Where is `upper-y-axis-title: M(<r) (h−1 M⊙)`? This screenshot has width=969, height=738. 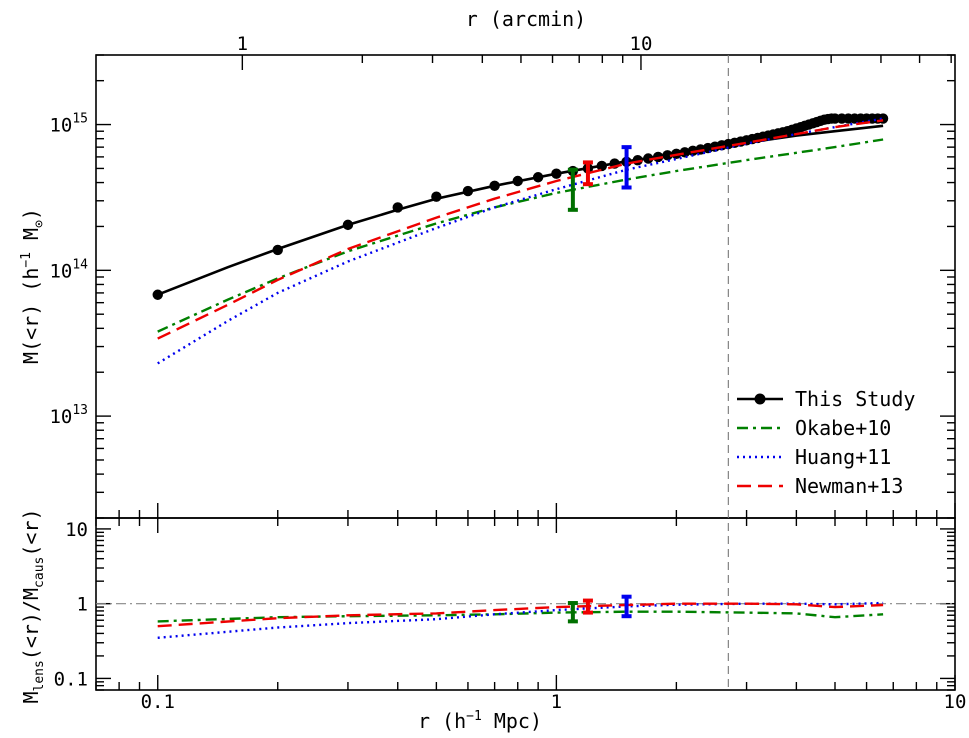
upper-y-axis-title: M(<r) (h−1 M⊙) is located at coordinates (33, 286).